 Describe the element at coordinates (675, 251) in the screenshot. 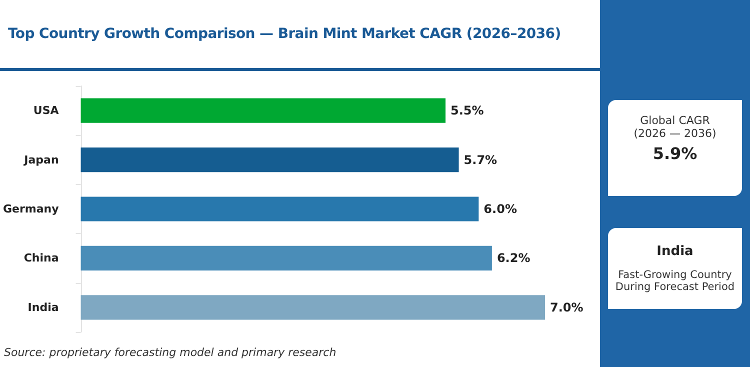

I see `text: India` at that location.